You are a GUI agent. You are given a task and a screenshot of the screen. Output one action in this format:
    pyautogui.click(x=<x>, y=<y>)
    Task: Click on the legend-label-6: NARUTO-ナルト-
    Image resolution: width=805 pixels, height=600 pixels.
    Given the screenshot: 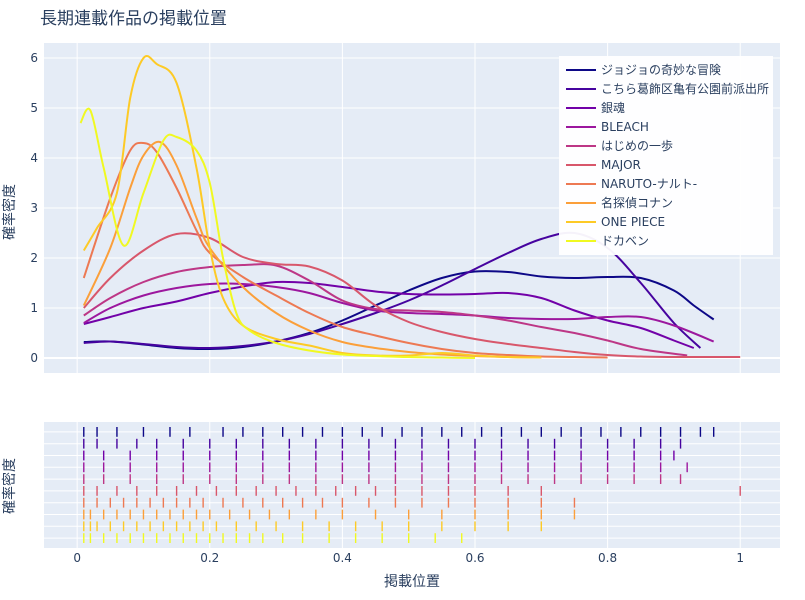 What is the action you would take?
    pyautogui.click(x=649, y=184)
    